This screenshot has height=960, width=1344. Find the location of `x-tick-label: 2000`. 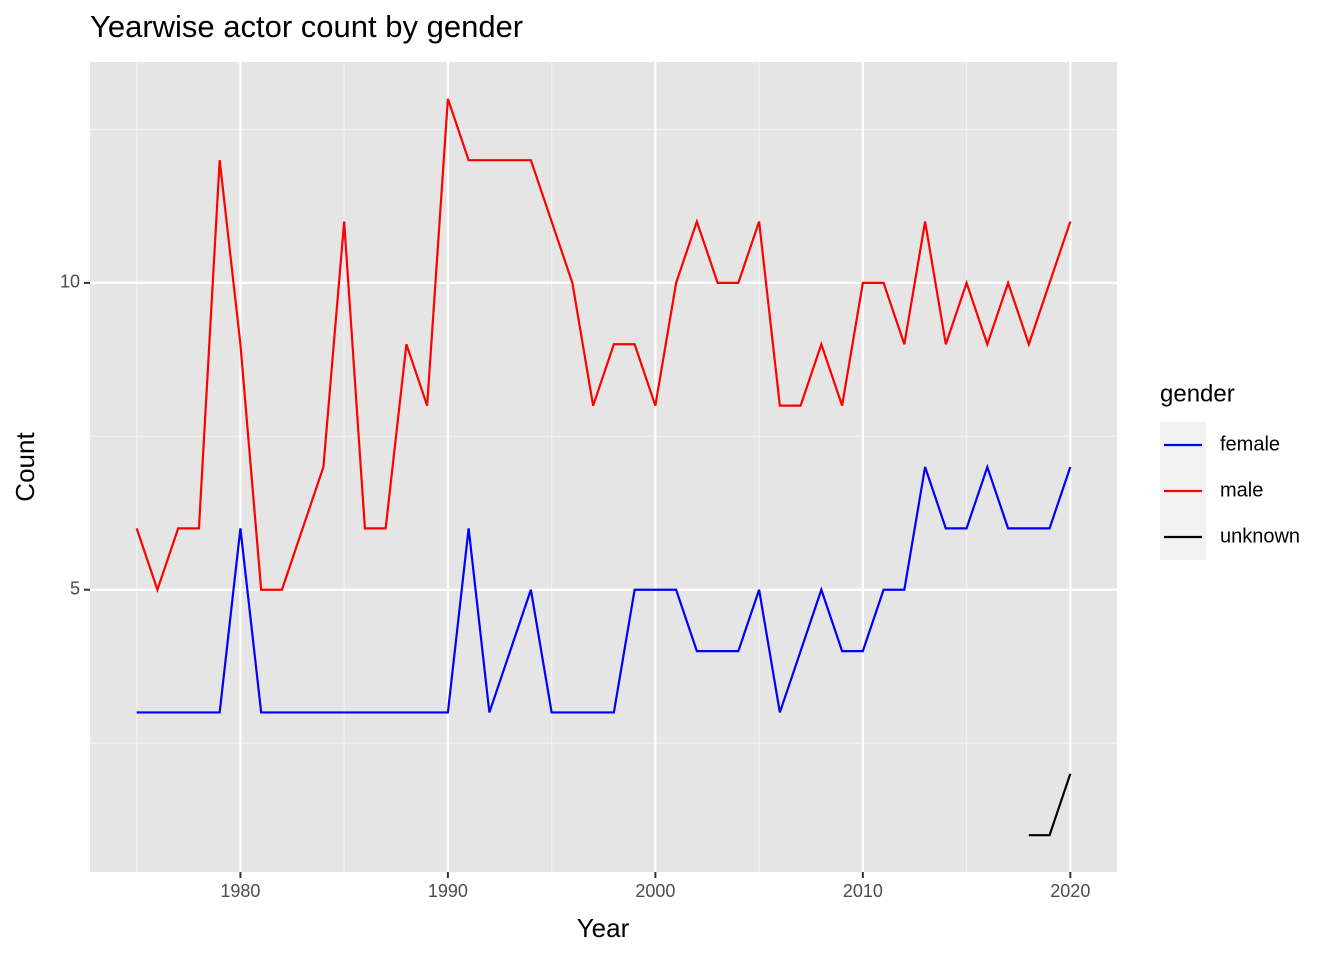

x-tick-label: 2000 is located at coordinates (655, 891).